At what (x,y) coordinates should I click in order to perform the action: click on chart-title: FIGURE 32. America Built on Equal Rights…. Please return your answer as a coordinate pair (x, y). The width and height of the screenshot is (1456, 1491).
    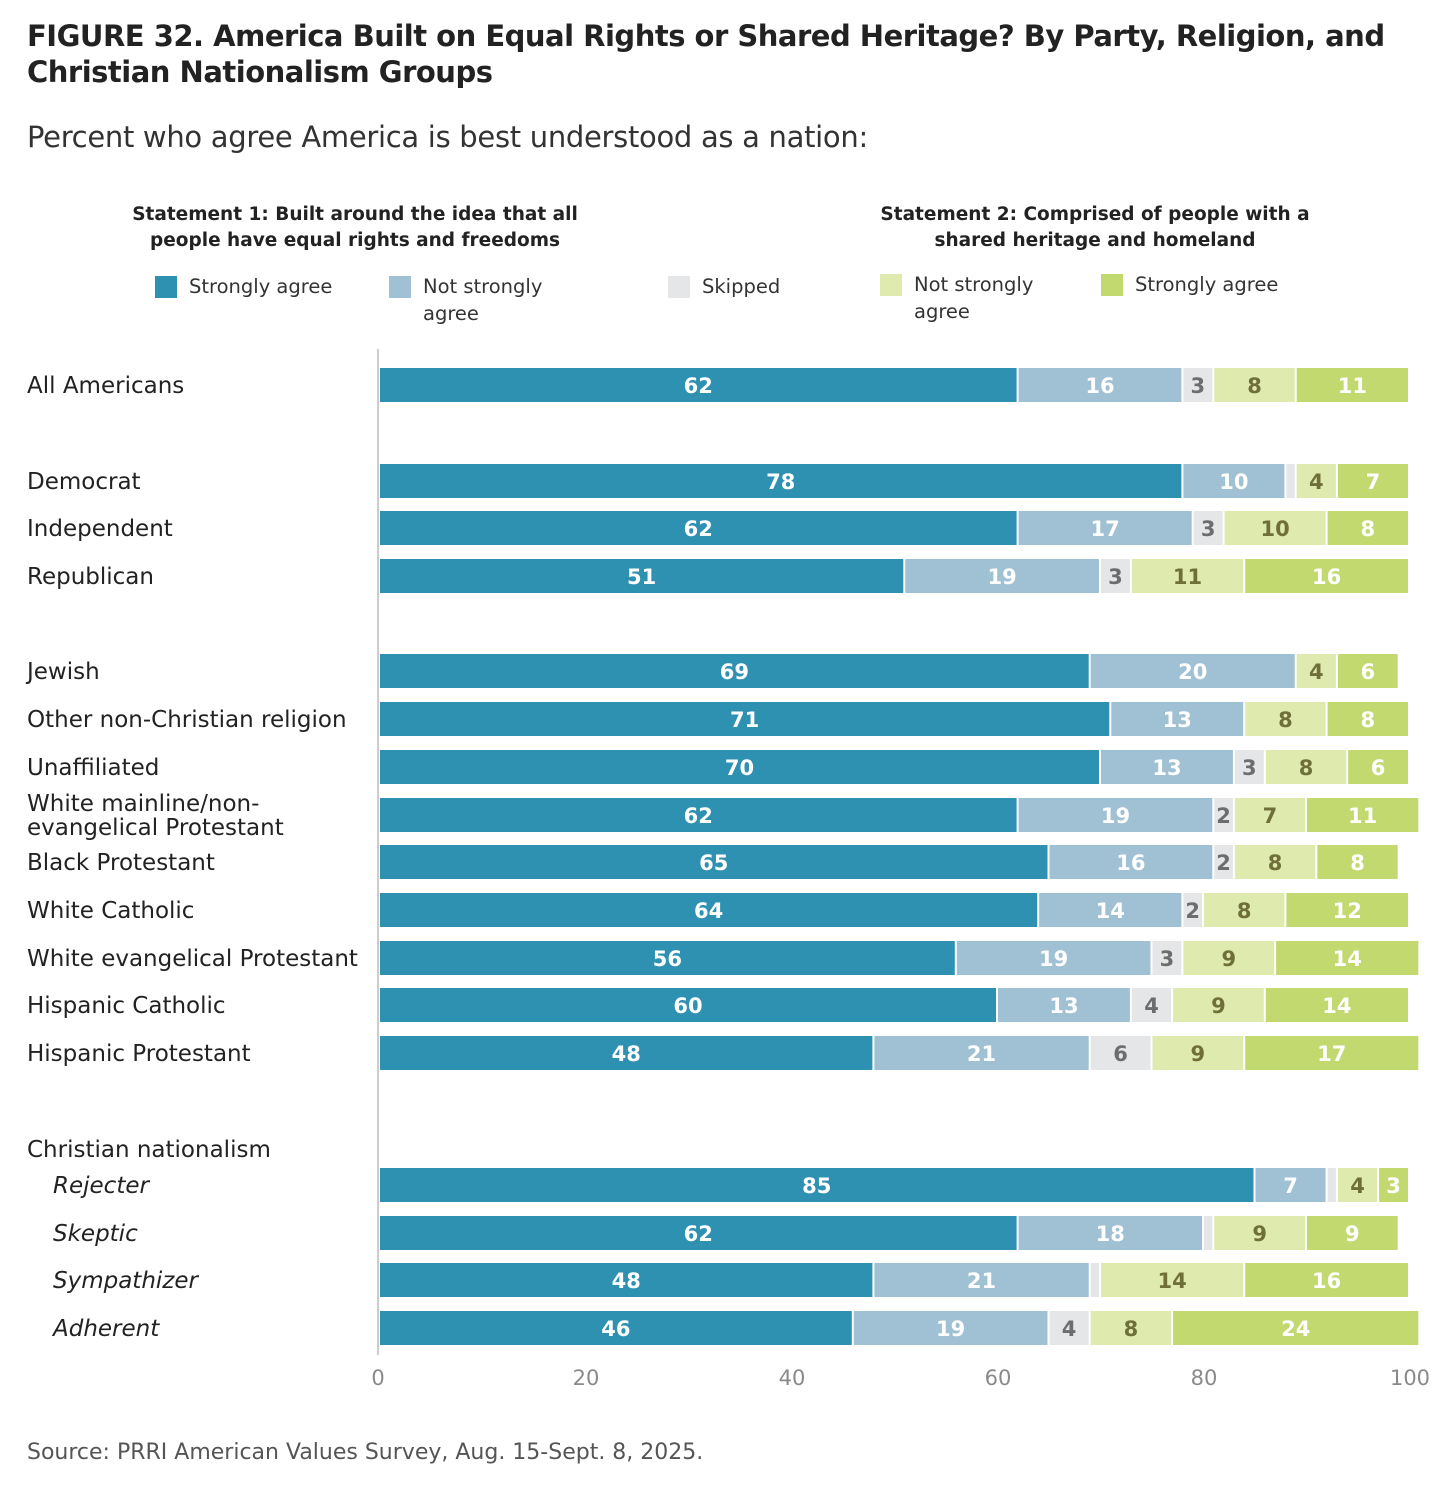
    Looking at the image, I should click on (706, 54).